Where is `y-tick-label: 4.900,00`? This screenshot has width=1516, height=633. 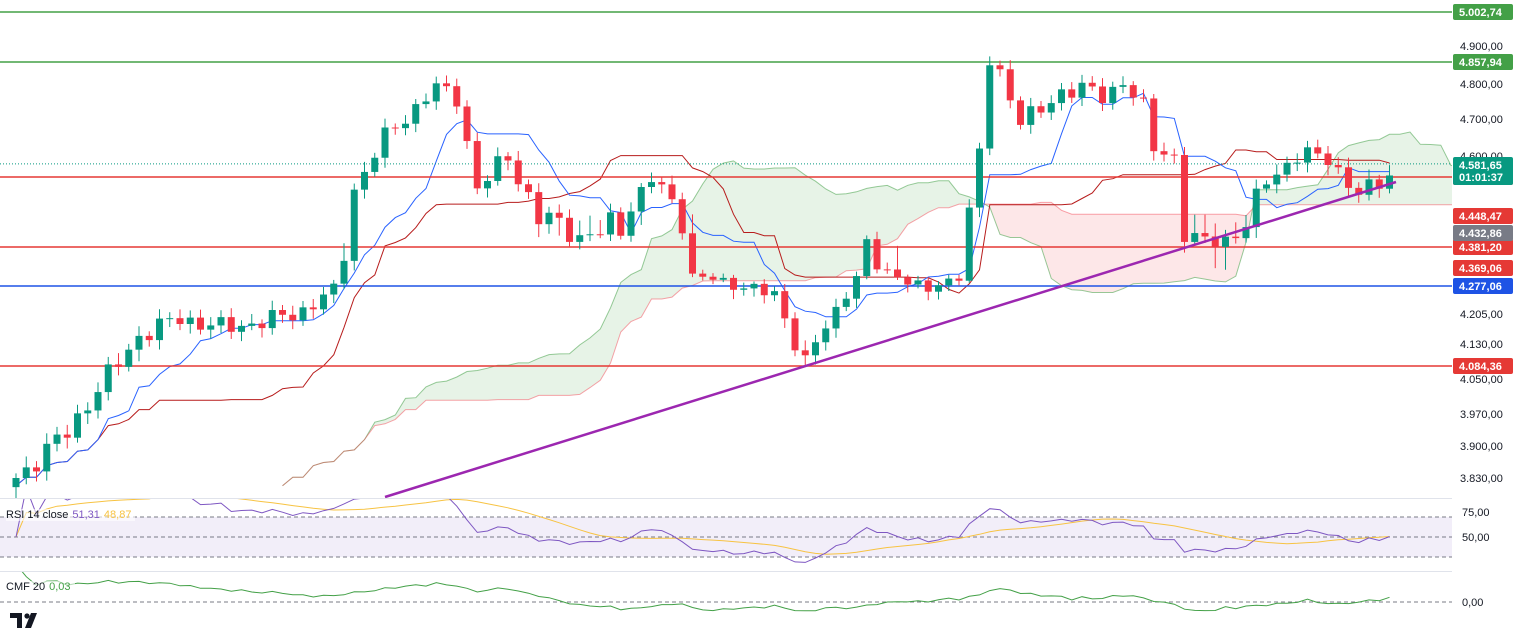 y-tick-label: 4.900,00 is located at coordinates (1481, 47).